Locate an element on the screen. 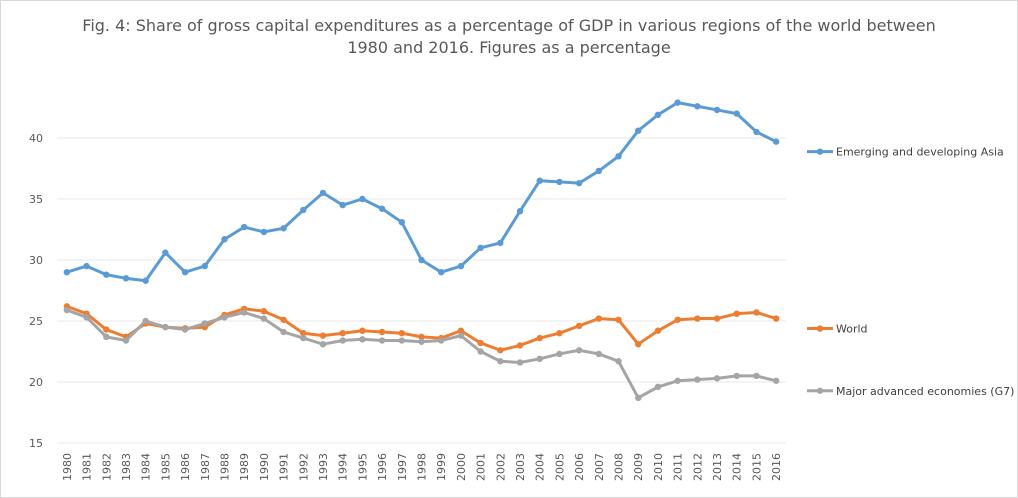  y-tick-label: 30 is located at coordinates (36, 260).